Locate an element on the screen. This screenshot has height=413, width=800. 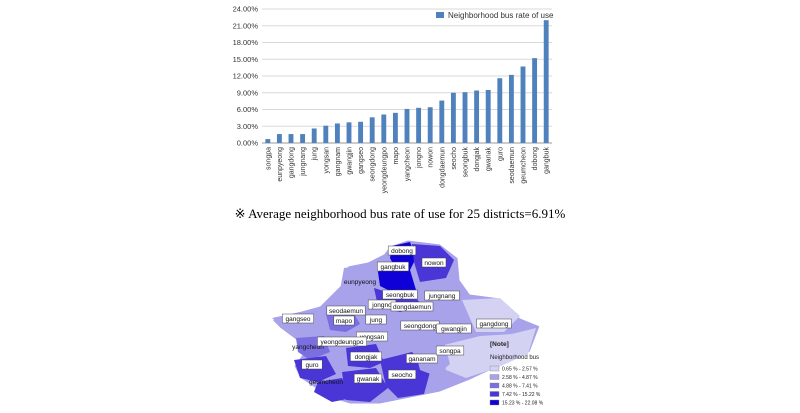
map-label-dobong: dobong is located at coordinates (402, 251).